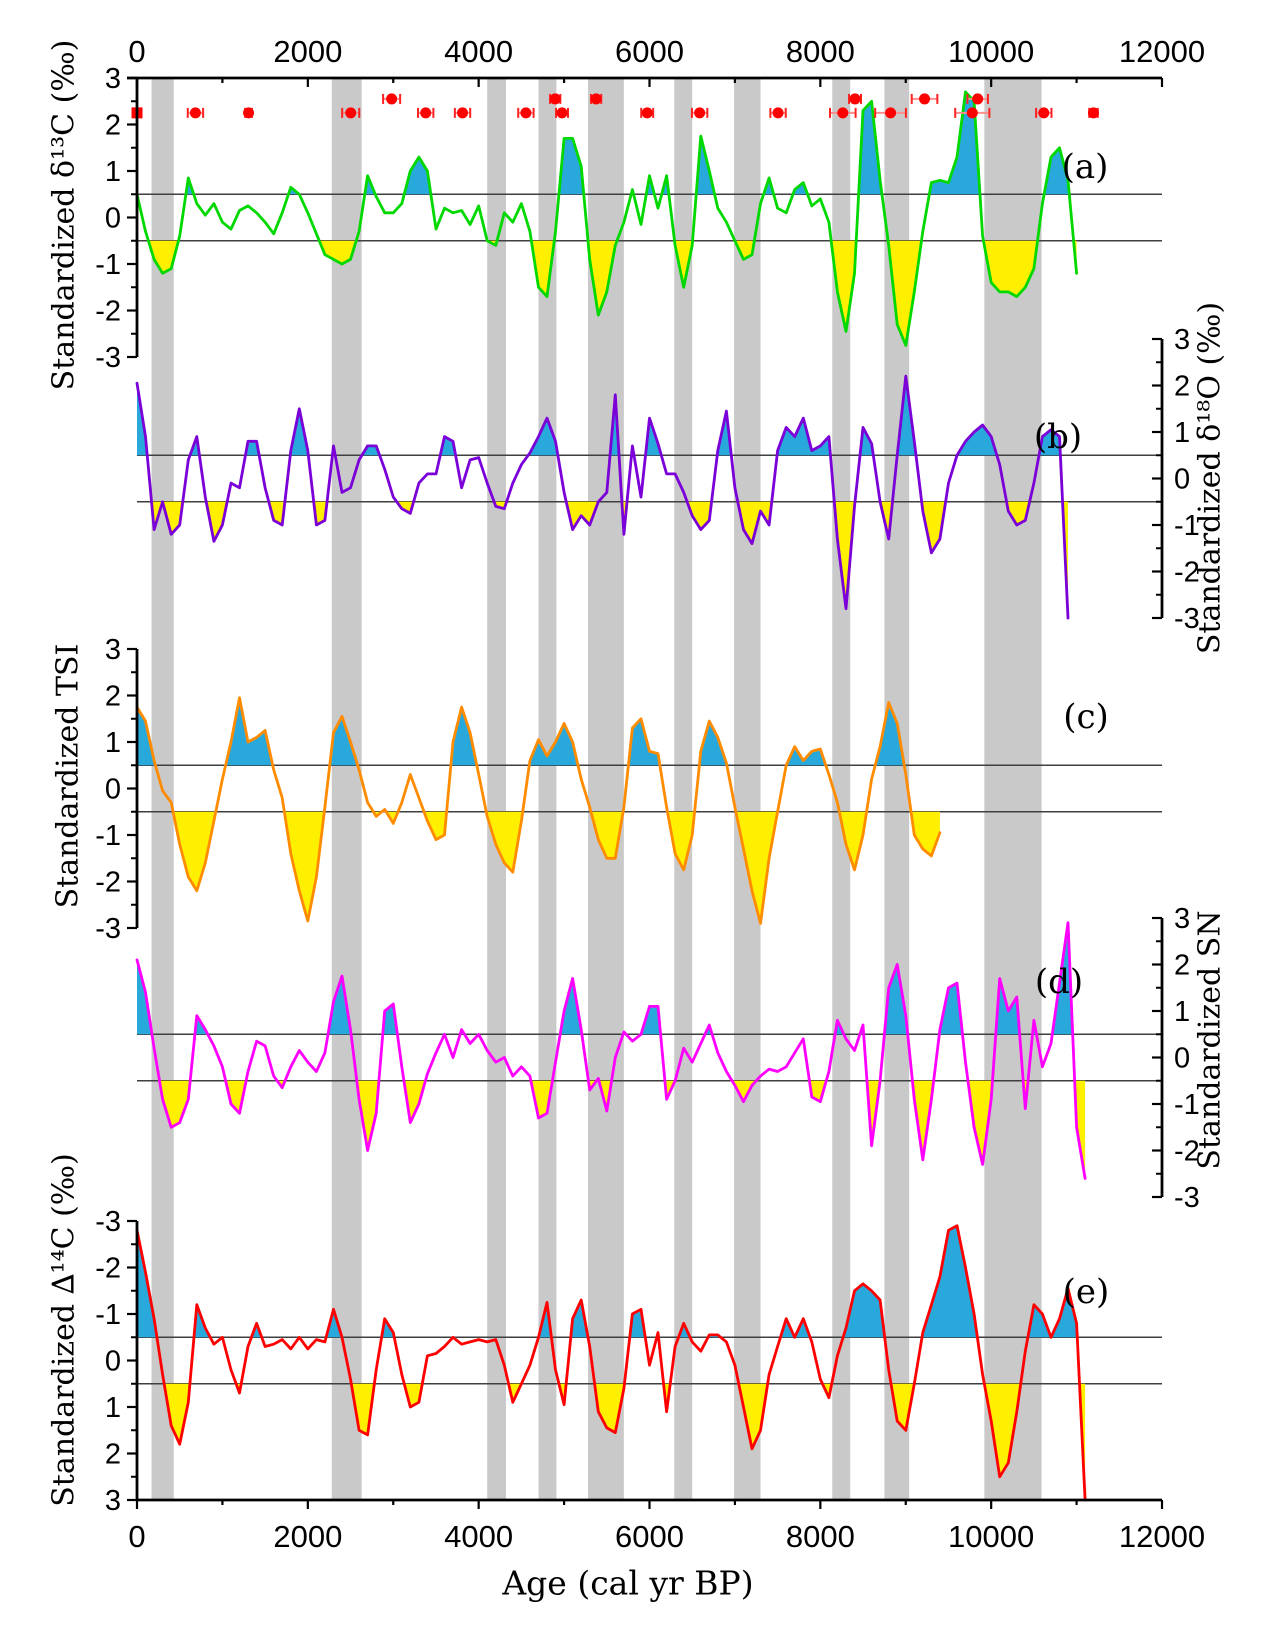 This screenshot has width=1268, height=1628. Describe the element at coordinates (1086, 717) in the screenshot. I see `panel-c-label: (c)` at that location.